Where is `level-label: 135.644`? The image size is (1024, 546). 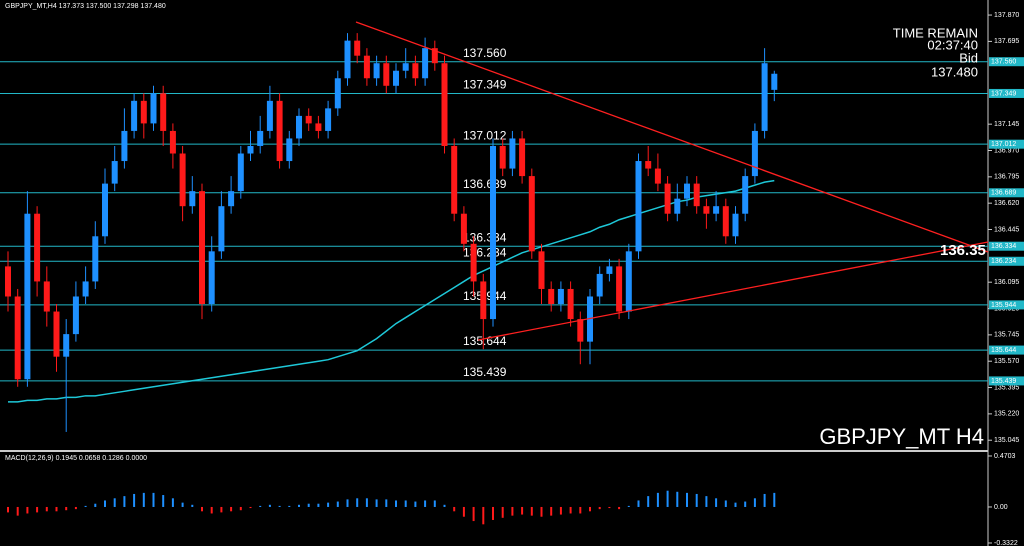 level-label: 135.644 is located at coordinates (485, 341).